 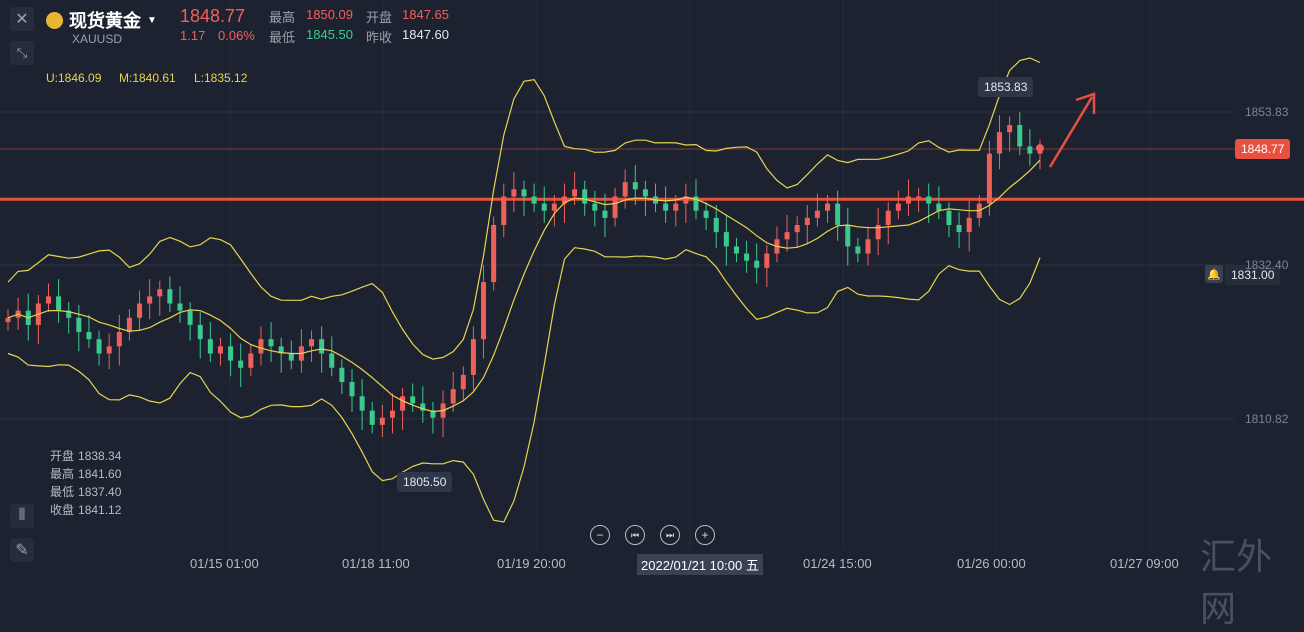 I want to click on price-change-pct: 0.06%, so click(x=236, y=35).